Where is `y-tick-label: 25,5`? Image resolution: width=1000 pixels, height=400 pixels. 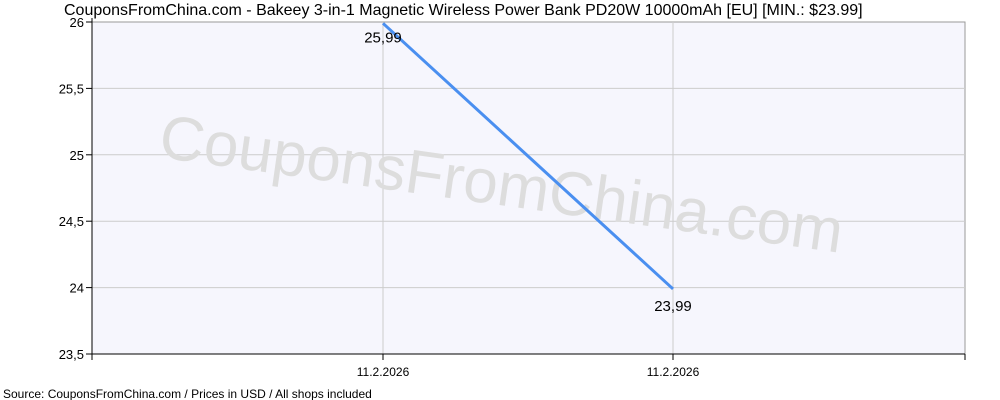 y-tick-label: 25,5 is located at coordinates (71, 88).